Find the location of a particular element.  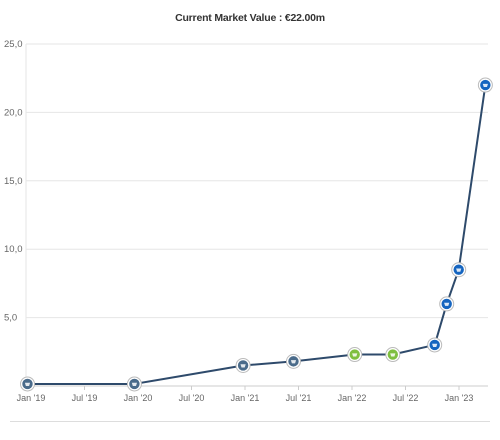

chart-title: Current Market Value : €22.00m is located at coordinates (250, 18).